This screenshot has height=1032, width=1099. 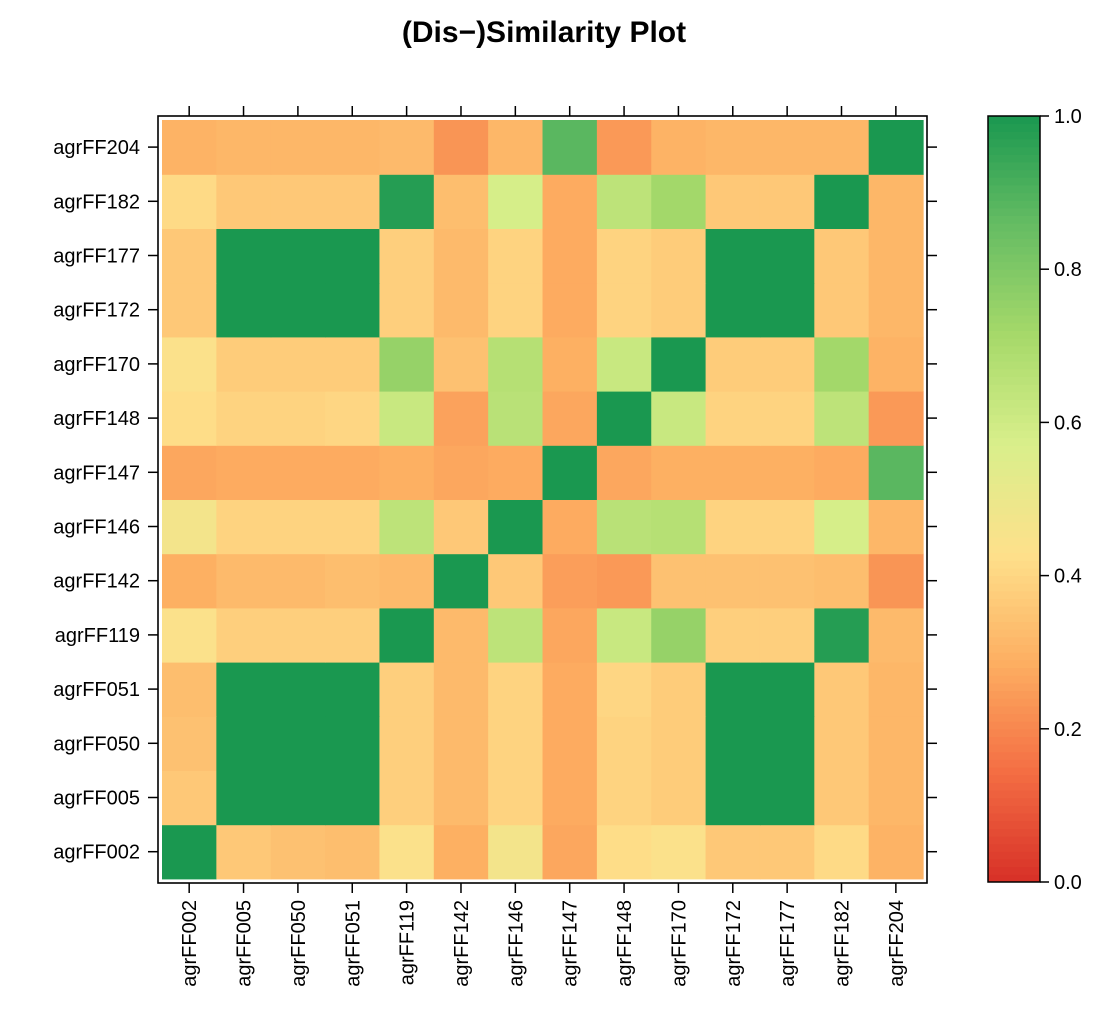 I want to click on x-tick-label: agrFF005, so click(x=245, y=943).